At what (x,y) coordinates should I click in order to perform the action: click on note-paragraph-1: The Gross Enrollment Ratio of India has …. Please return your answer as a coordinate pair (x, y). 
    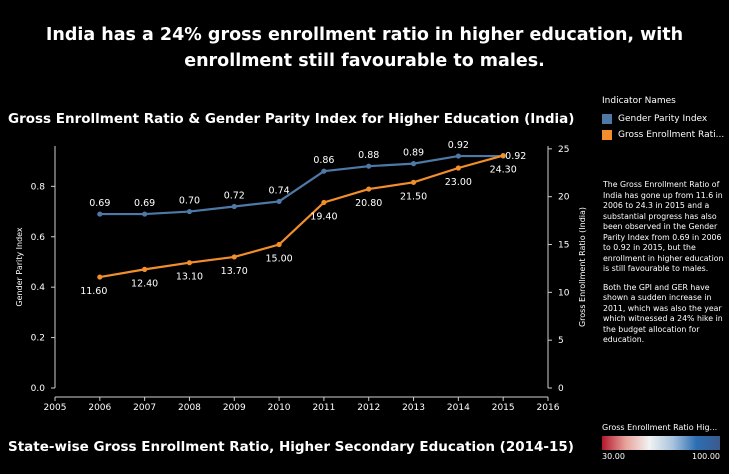
    Looking at the image, I should click on (663, 226).